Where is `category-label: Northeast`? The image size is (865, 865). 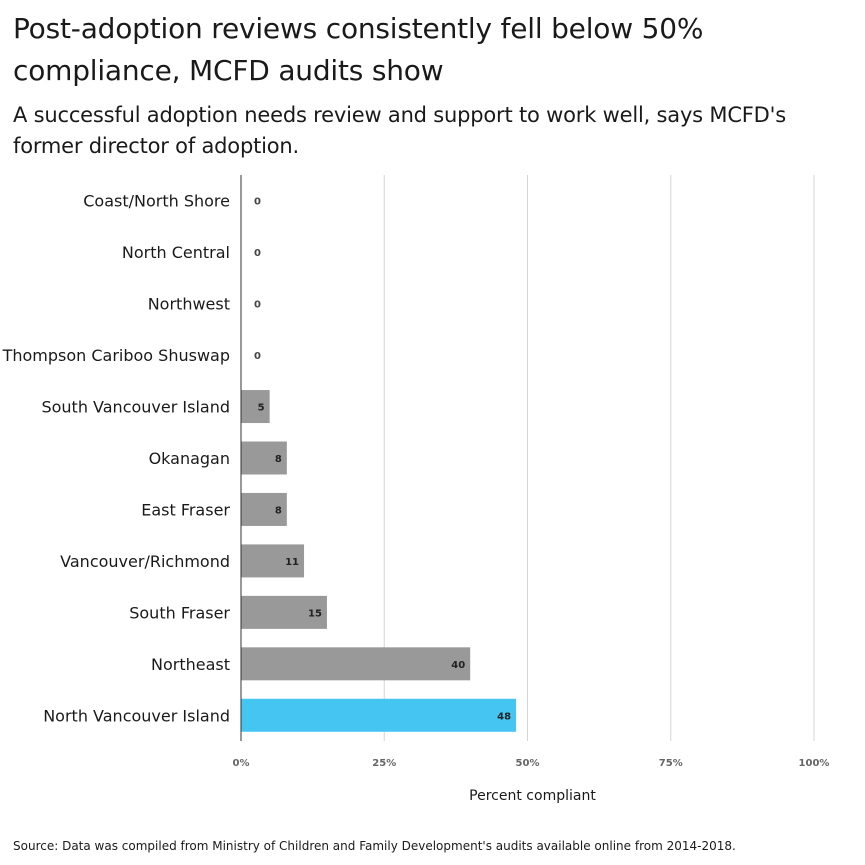 category-label: Northeast is located at coordinates (190, 664).